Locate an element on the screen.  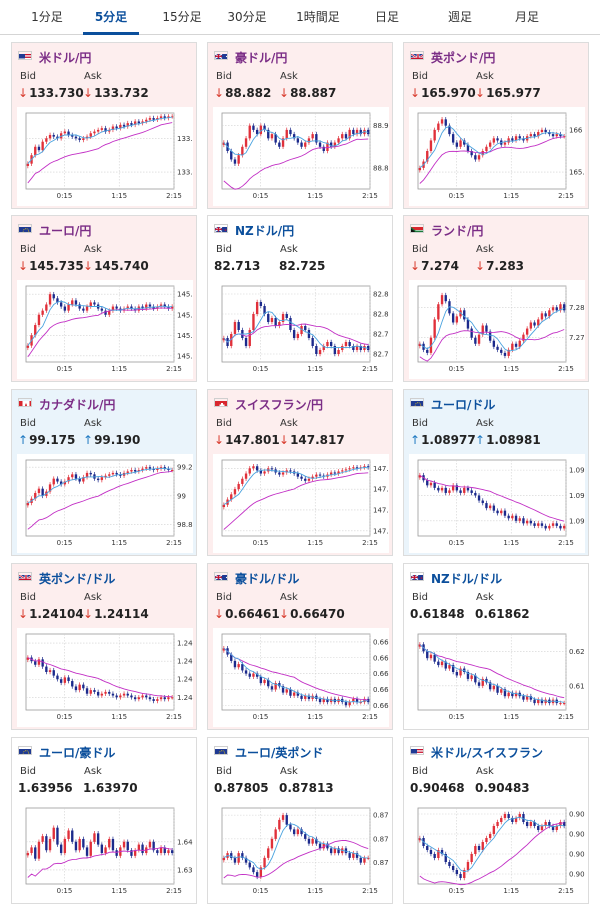
pair-link: ユーロ/豪ドル is located at coordinates (66, 752).